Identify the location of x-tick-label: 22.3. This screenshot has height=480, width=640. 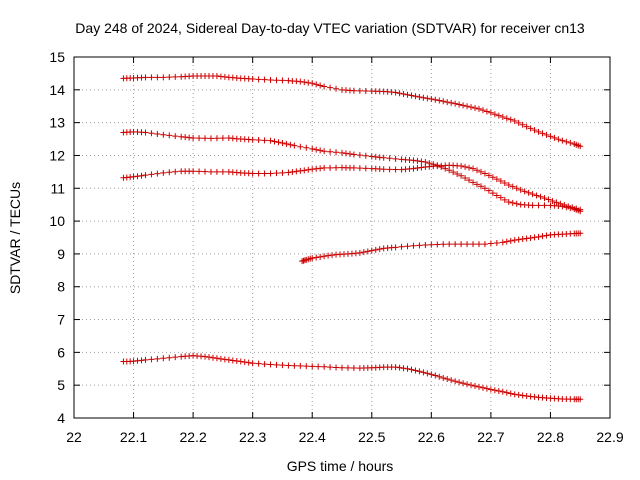
(252, 437).